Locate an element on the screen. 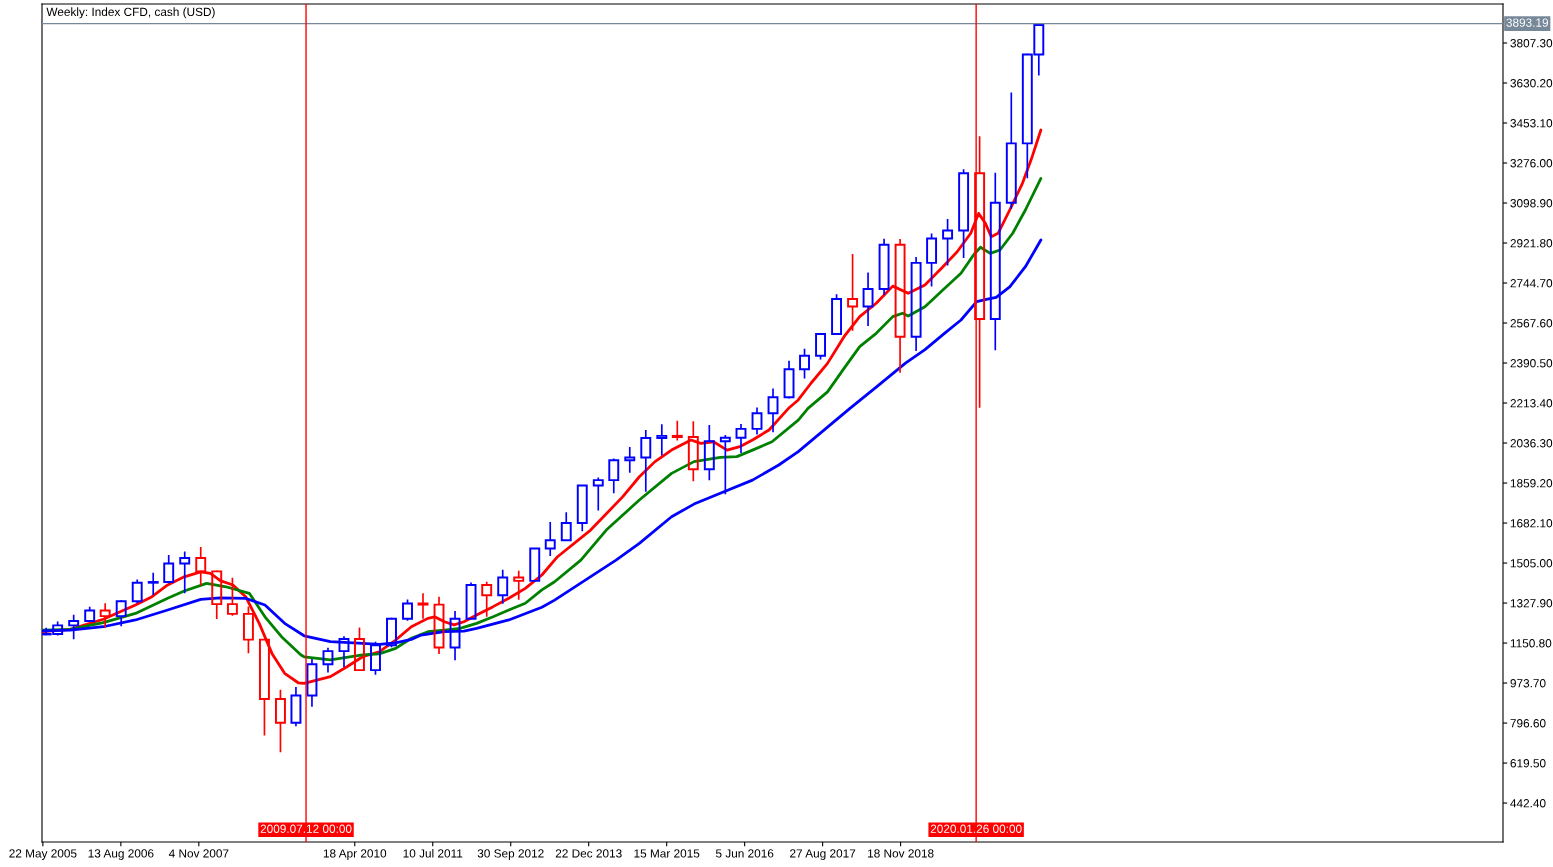 This screenshot has width=1553, height=867. y-tick-label: 1859.20 is located at coordinates (1531, 483).